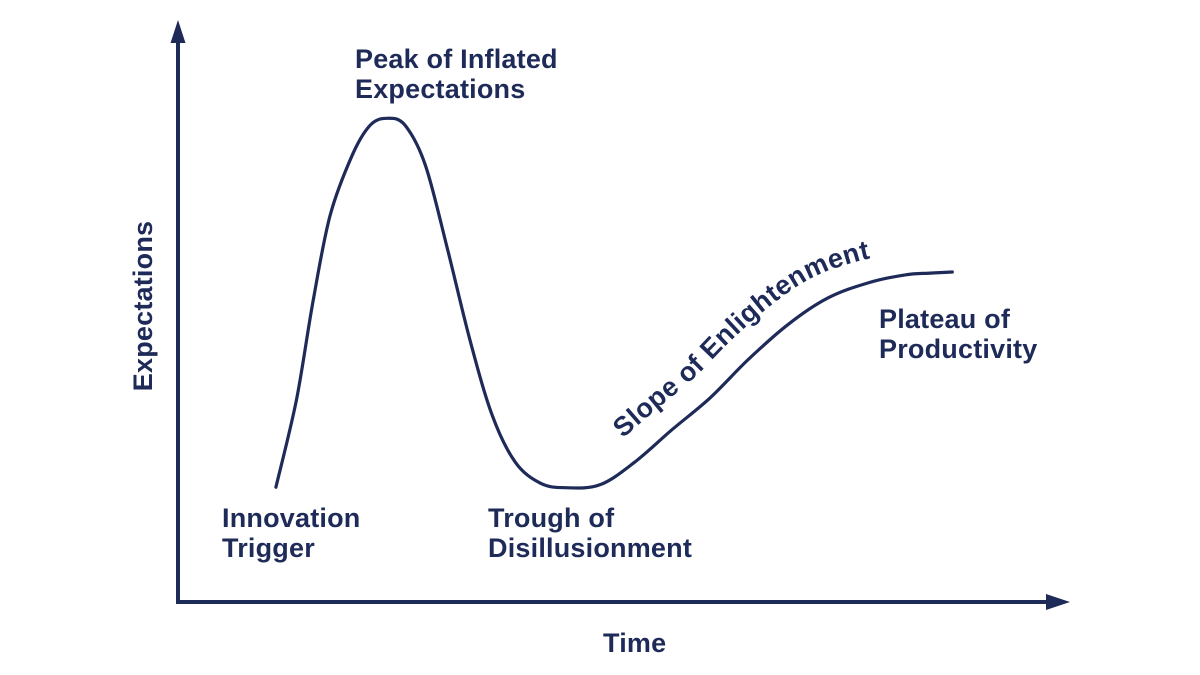 The image size is (1200, 675). I want to click on y-axis-arrowhead-icon, so click(178, 31).